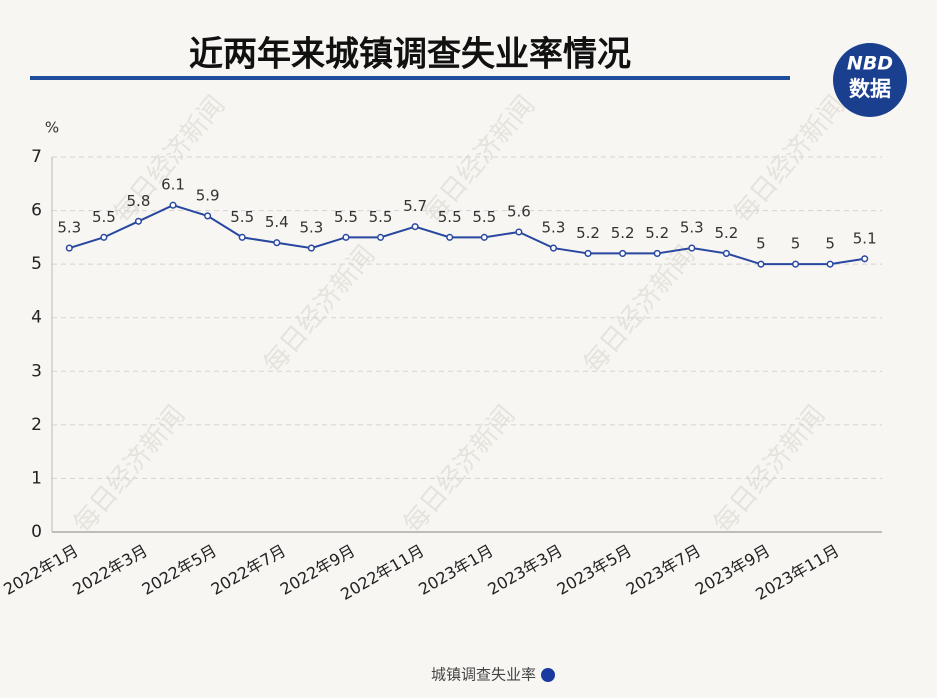  What do you see at coordinates (410, 78) in the screenshot?
I see `title-underline` at bounding box center [410, 78].